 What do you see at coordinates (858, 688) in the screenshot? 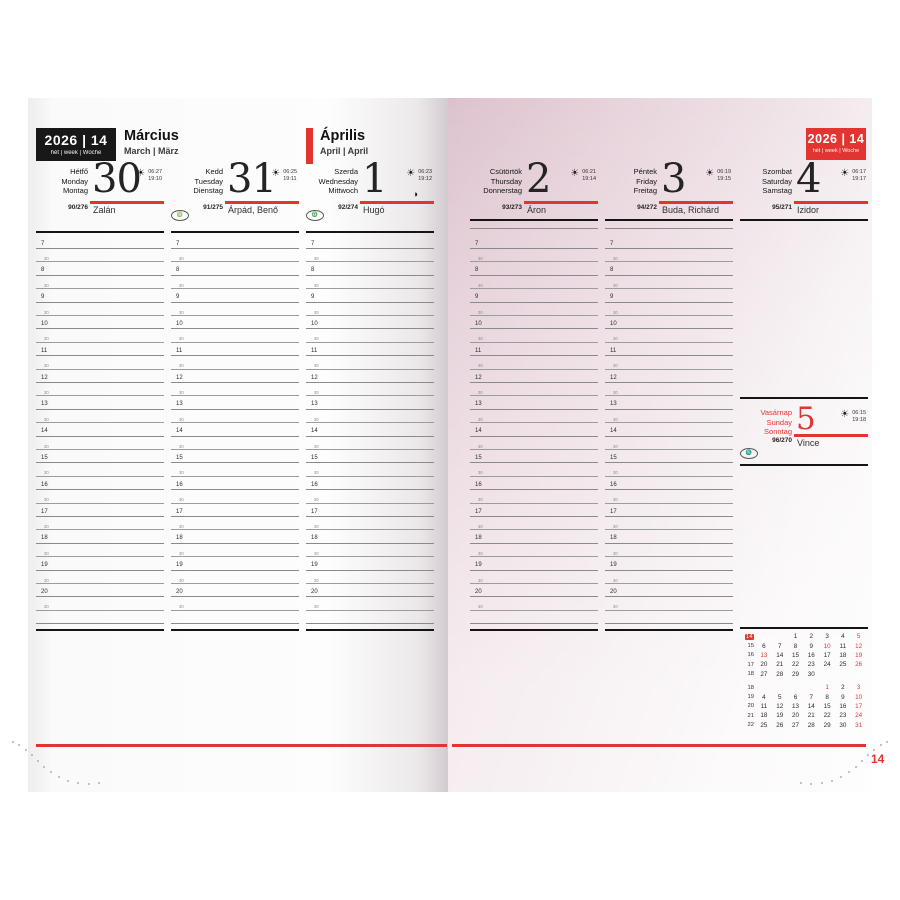
I see `mini-calendar-day: 3` at bounding box center [858, 688].